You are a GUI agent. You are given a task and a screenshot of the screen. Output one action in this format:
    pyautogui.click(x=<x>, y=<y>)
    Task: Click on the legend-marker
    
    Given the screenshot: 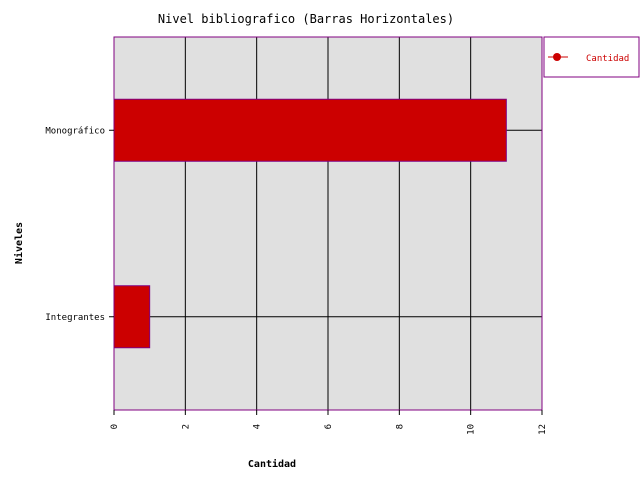 What is the action you would take?
    pyautogui.click(x=557, y=57)
    